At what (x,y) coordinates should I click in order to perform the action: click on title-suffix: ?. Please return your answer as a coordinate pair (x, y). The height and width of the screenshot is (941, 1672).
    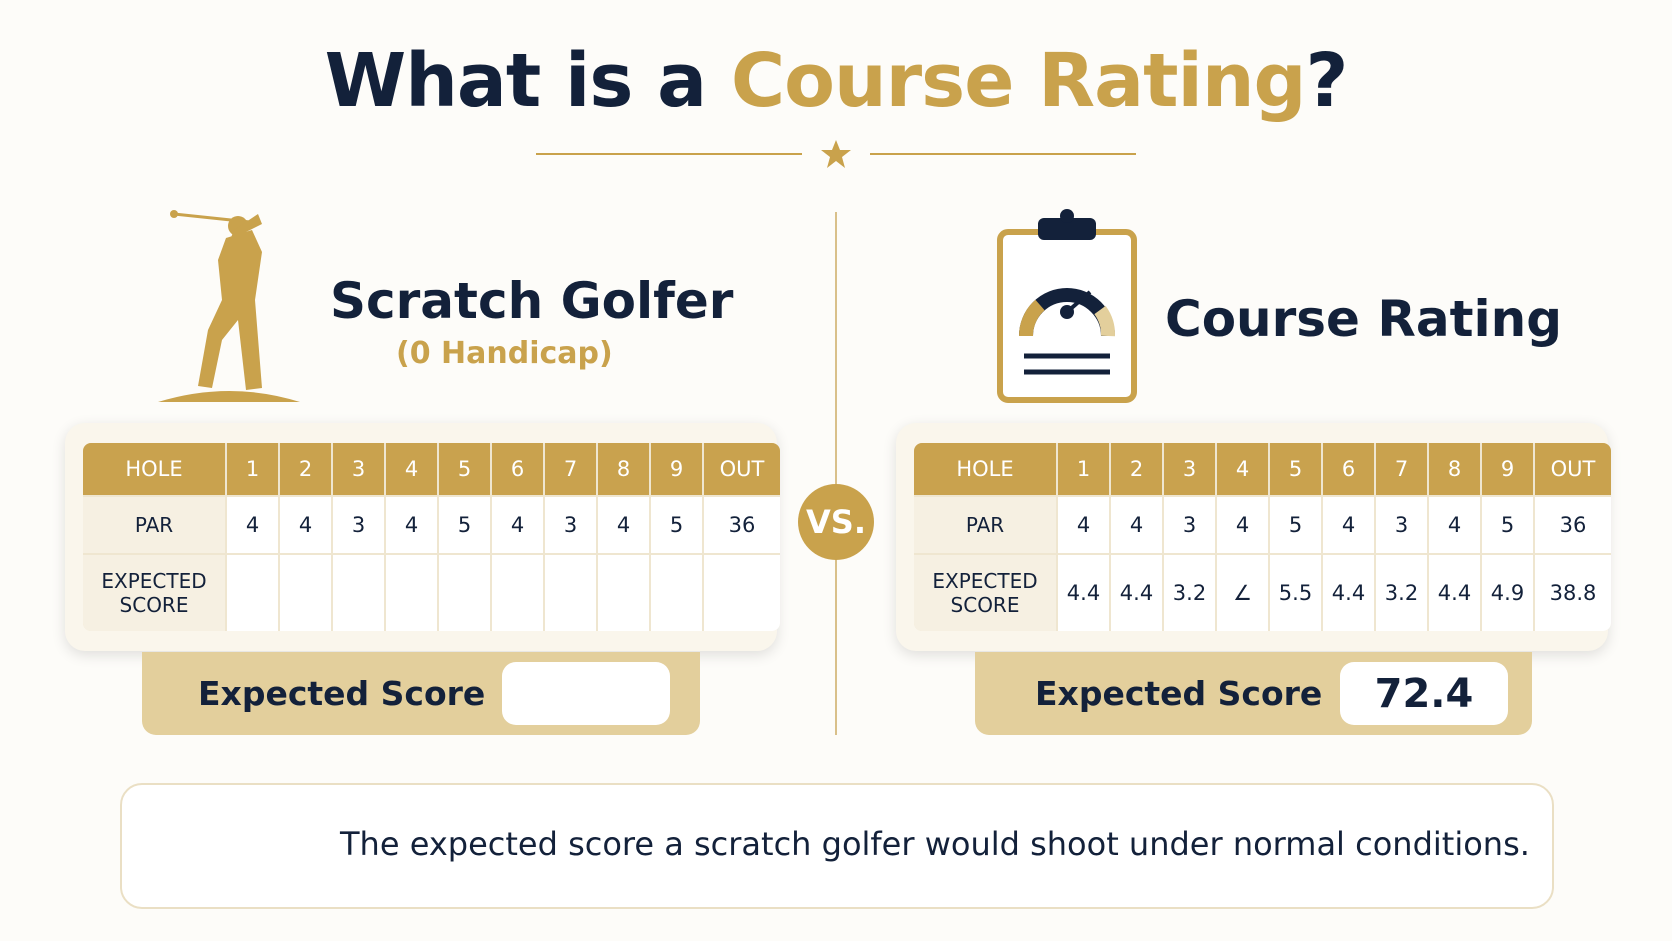
    Looking at the image, I should click on (1326, 81).